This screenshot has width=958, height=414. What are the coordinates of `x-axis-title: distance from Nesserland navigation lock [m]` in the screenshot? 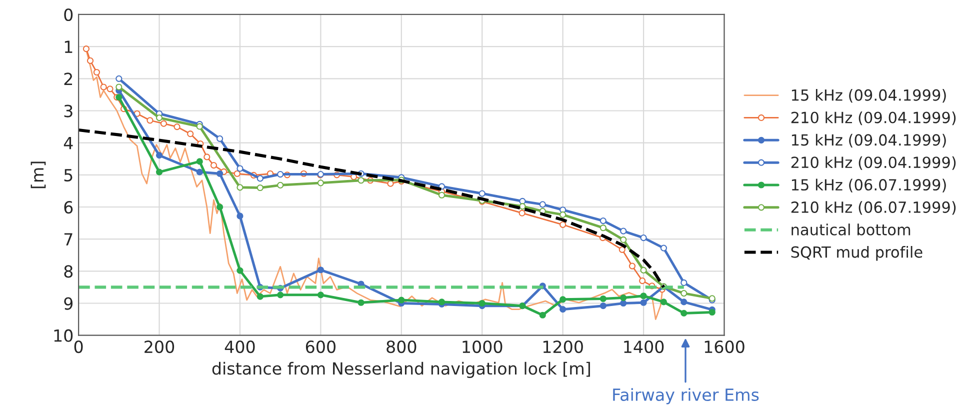 It's located at (401, 370).